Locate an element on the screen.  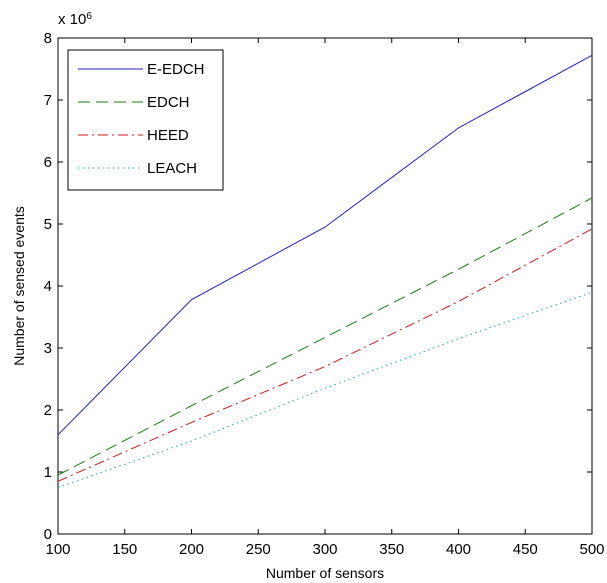
y-axis-multiplier: x 106 is located at coordinates (75, 20).